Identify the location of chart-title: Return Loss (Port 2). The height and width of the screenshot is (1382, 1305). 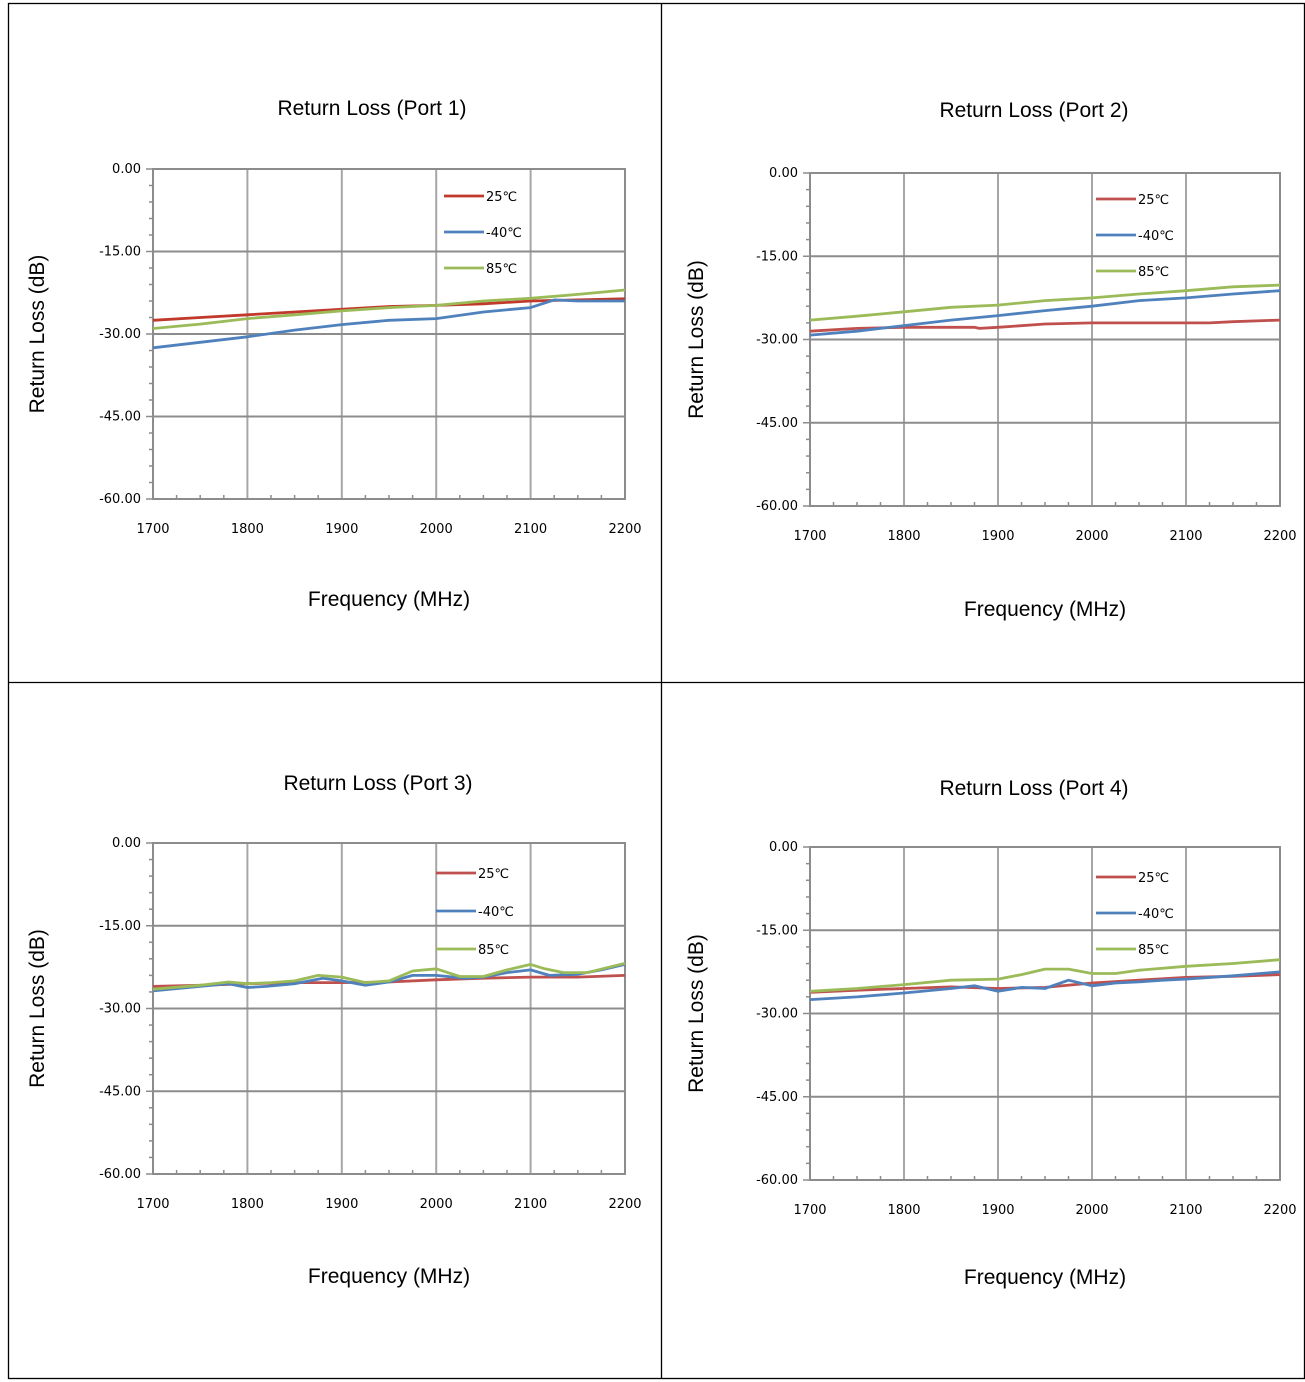
(1033, 110).